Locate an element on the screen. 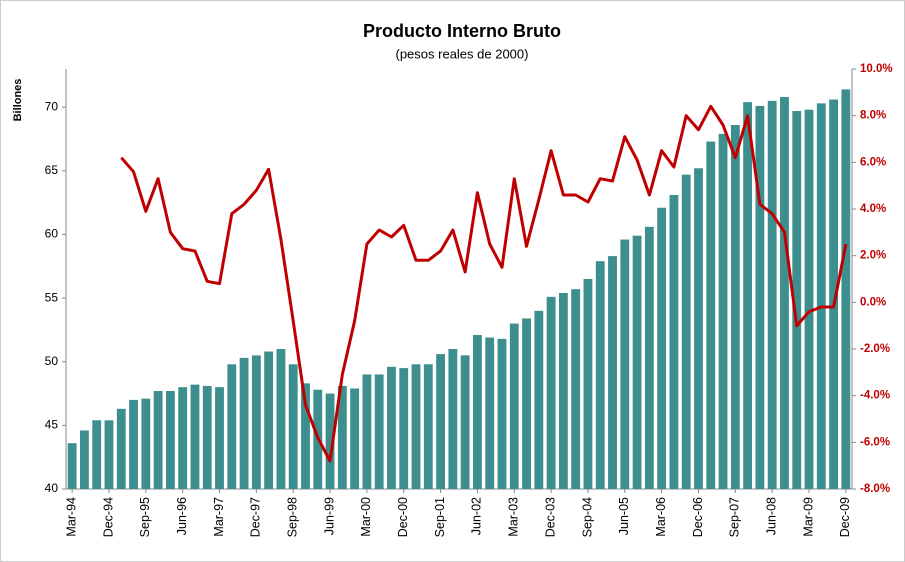 The image size is (905, 562). x-tick-label: Dec-00 is located at coordinates (403, 517).